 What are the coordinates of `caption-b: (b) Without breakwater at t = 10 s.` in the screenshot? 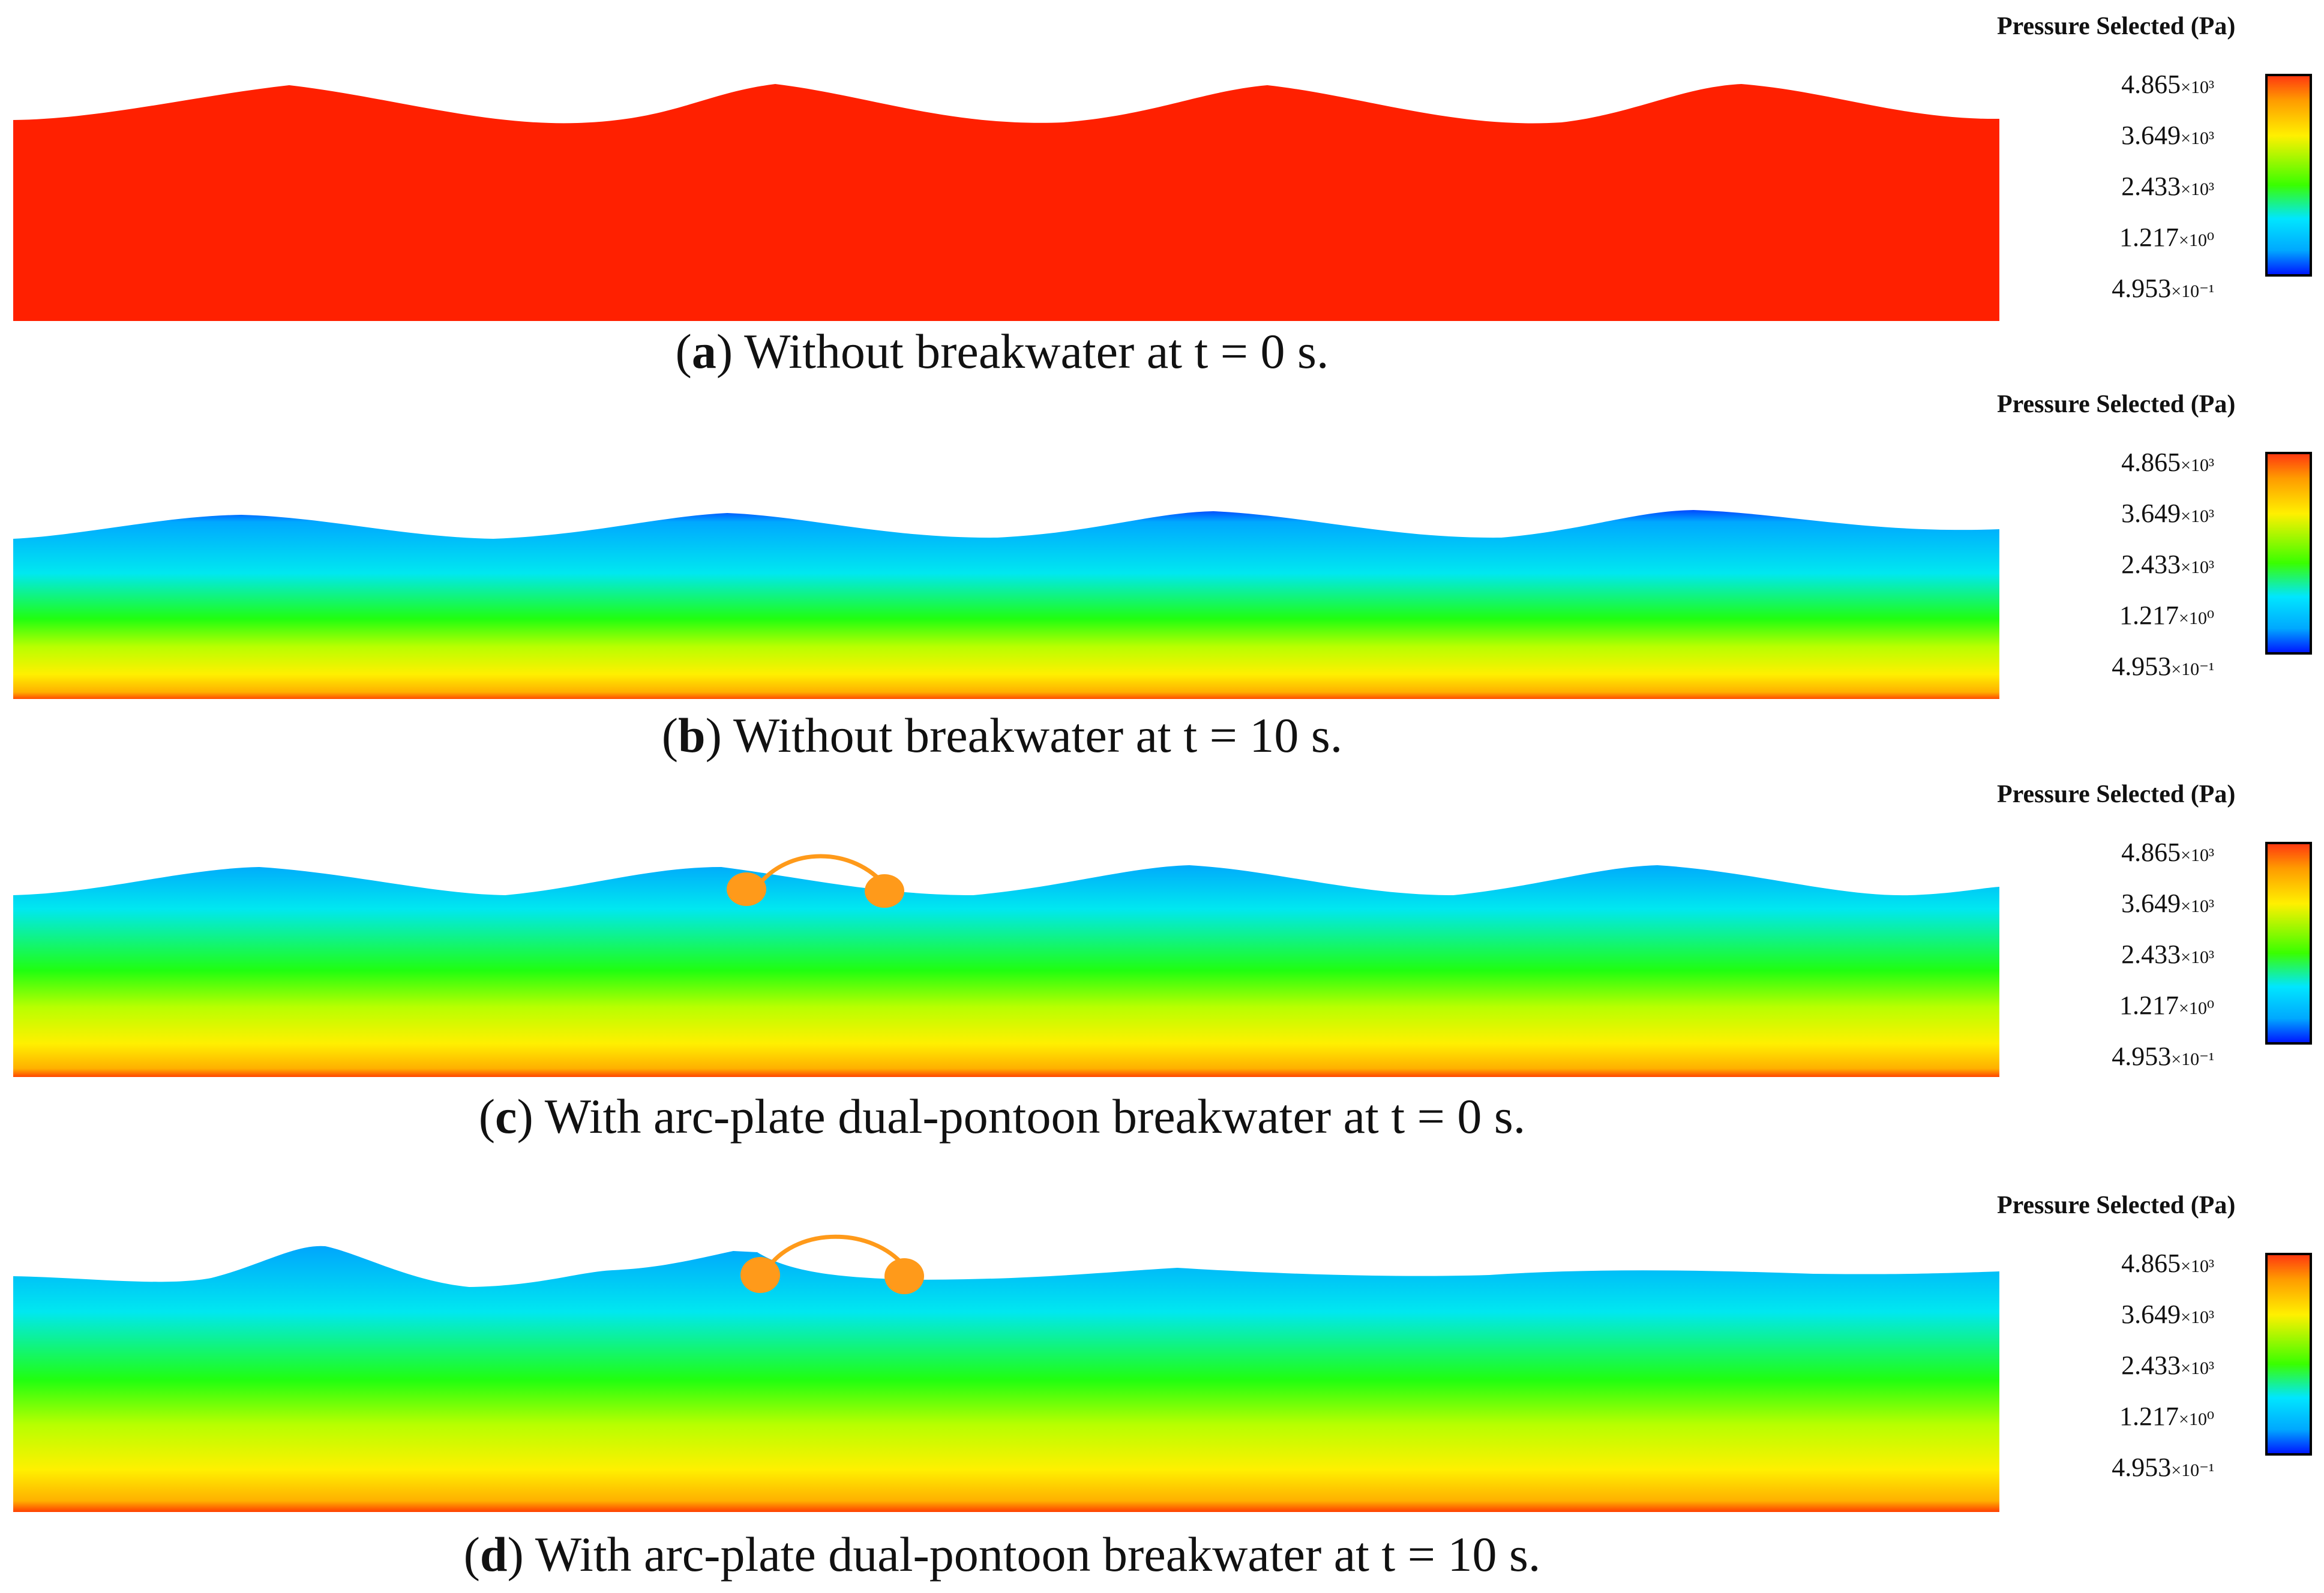 It's located at (1002, 736).